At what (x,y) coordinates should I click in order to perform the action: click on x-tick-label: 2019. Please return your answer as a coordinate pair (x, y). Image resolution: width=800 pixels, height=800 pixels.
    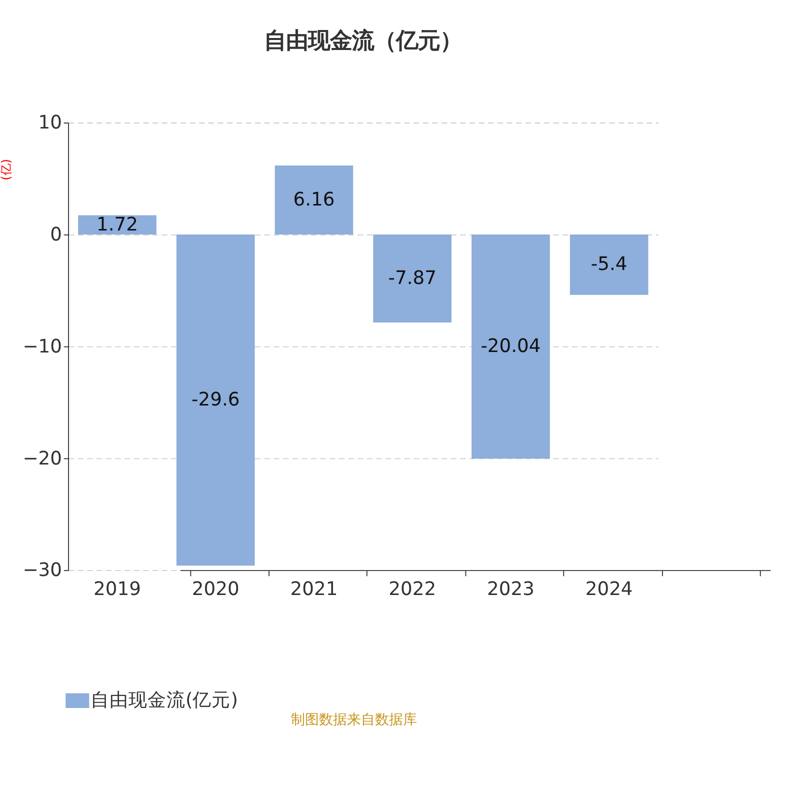
    Looking at the image, I should click on (117, 589).